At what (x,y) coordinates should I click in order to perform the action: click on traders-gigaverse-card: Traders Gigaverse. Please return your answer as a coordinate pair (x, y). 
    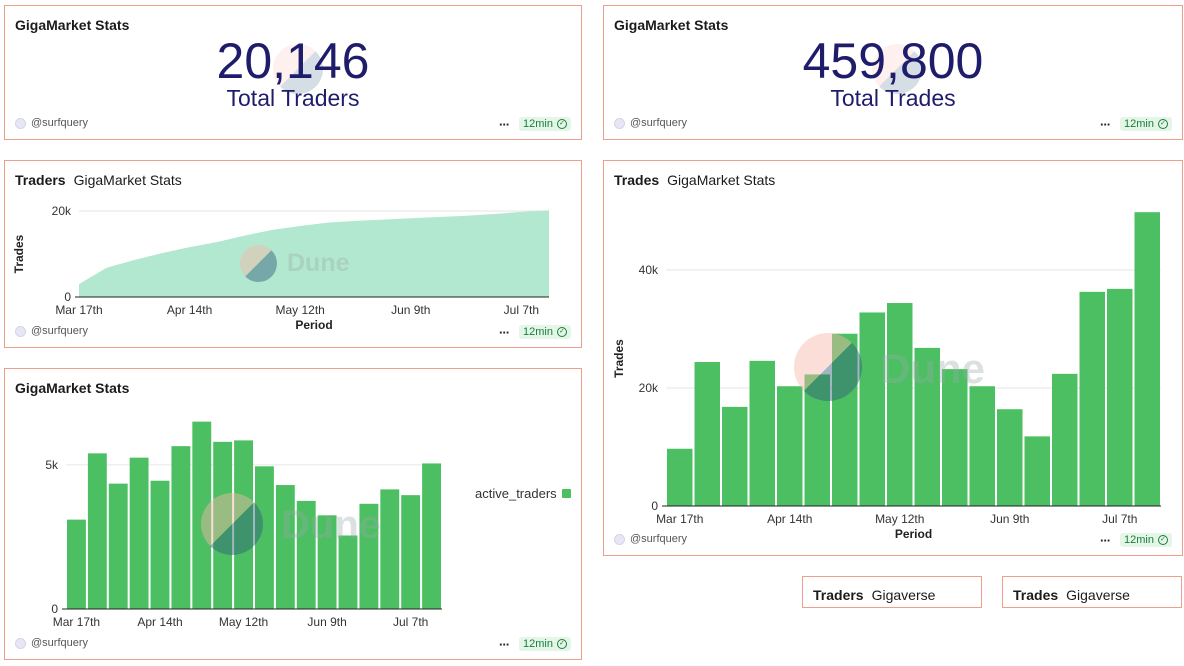
    Looking at the image, I should click on (892, 592).